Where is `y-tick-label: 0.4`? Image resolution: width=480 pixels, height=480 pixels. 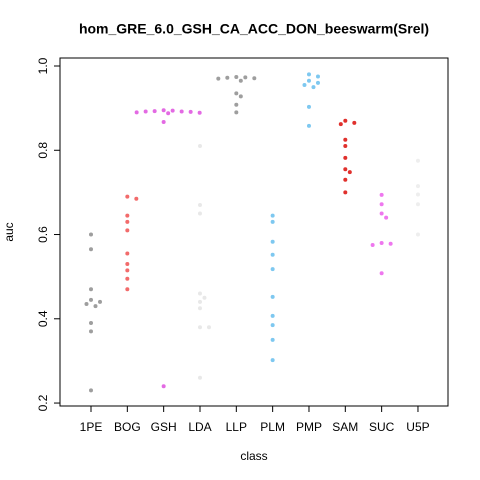
y-tick-label: 0.4 is located at coordinates (43, 318).